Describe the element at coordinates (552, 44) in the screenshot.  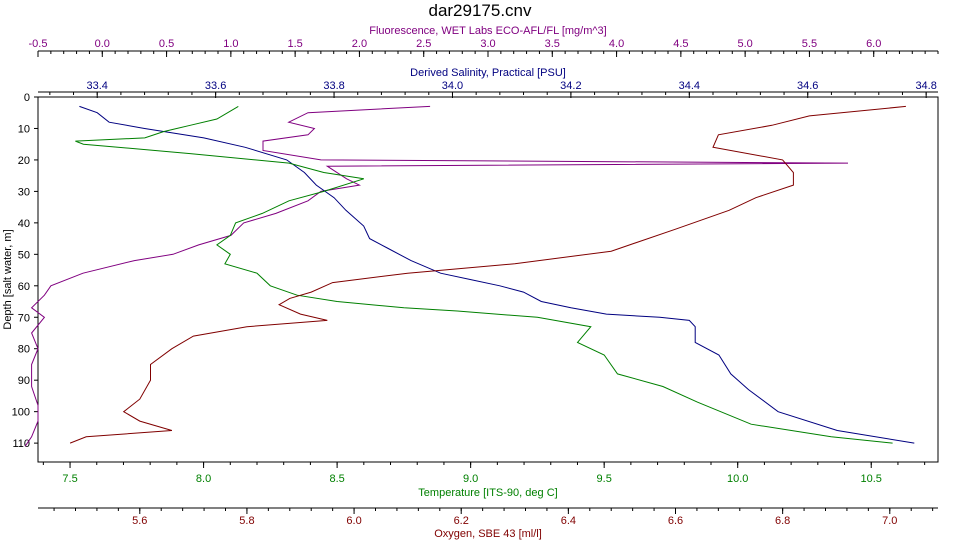
I see `x-tick-label-fluorescence: 3.5` at that location.